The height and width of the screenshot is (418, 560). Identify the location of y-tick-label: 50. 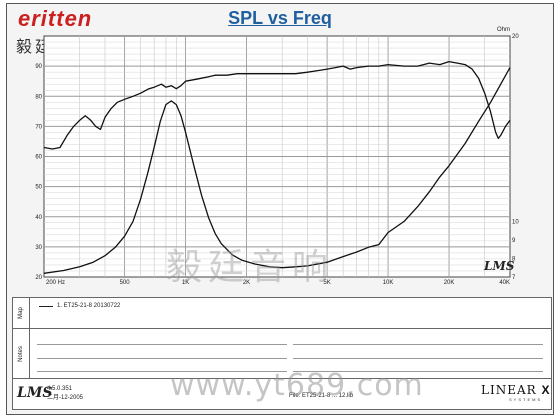
(38, 188).